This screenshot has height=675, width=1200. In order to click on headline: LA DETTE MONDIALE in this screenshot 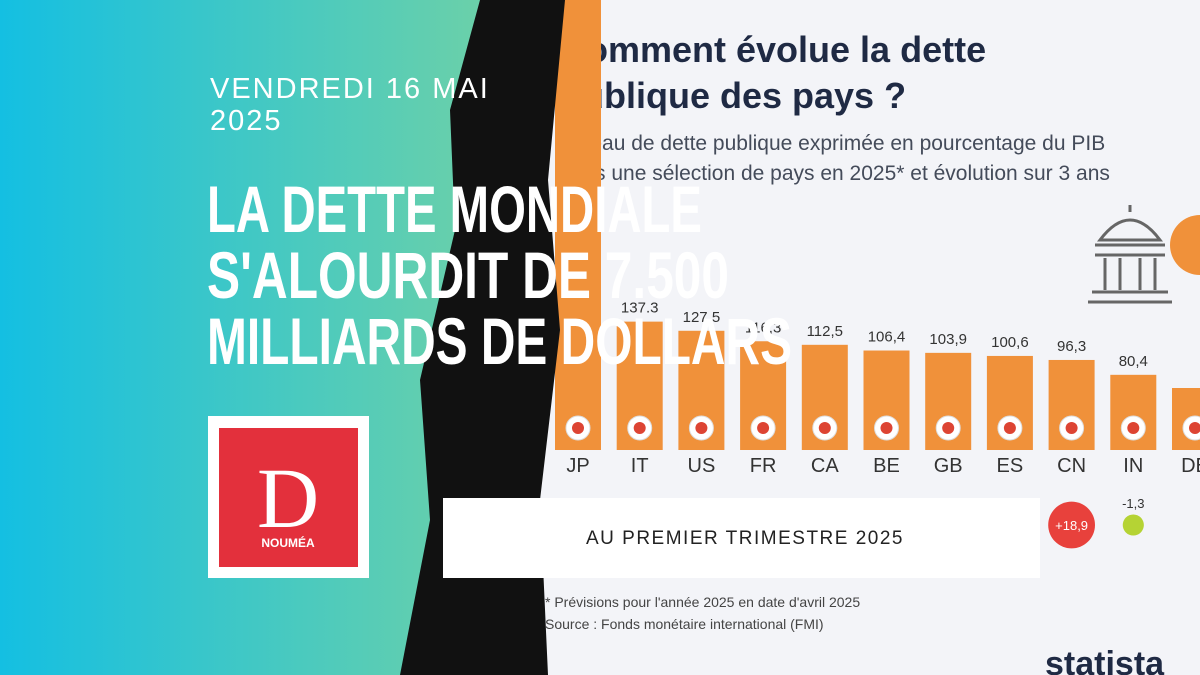, I will do `click(454, 209)`.